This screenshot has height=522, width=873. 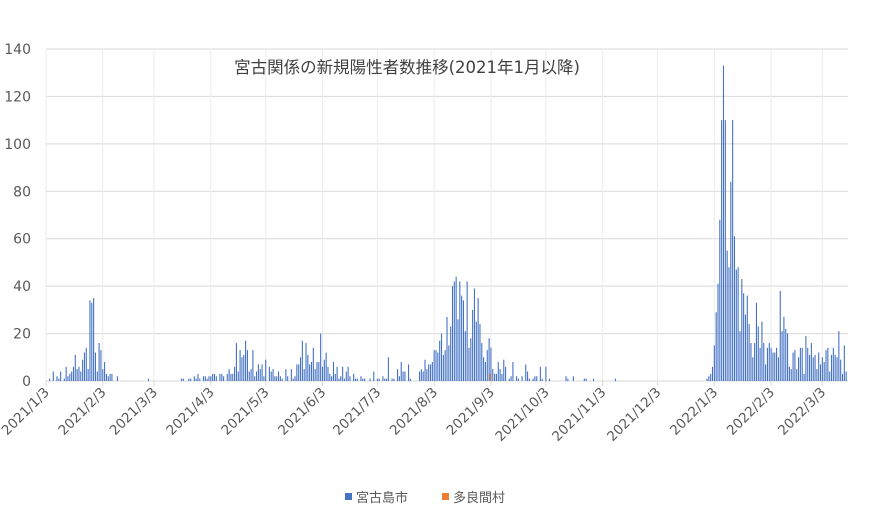 What do you see at coordinates (407, 67) in the screenshot?
I see `chart-title: 宮古関係の新規陽性者数推移(2021年1月以降)` at bounding box center [407, 67].